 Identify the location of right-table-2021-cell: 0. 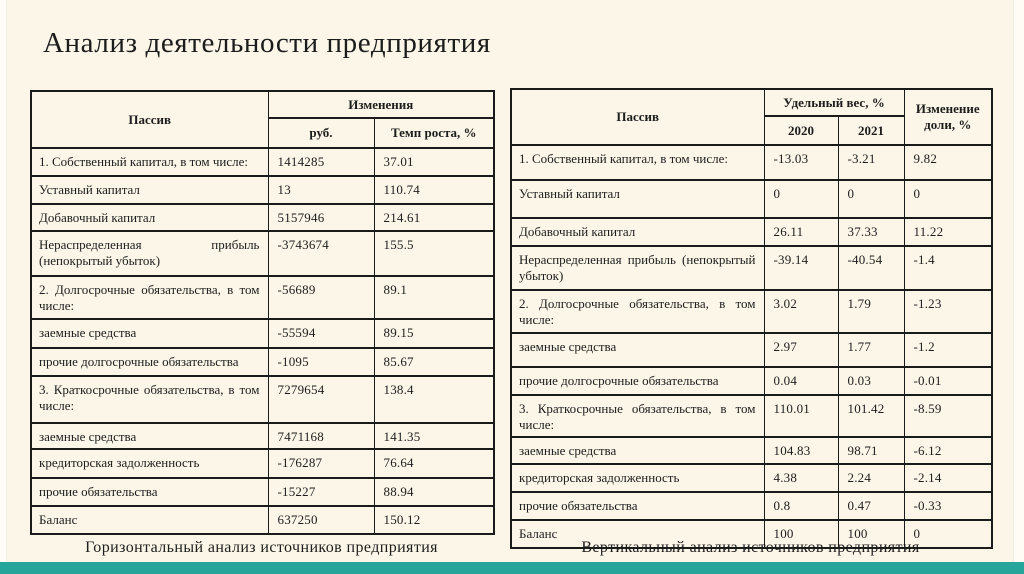
(871, 199).